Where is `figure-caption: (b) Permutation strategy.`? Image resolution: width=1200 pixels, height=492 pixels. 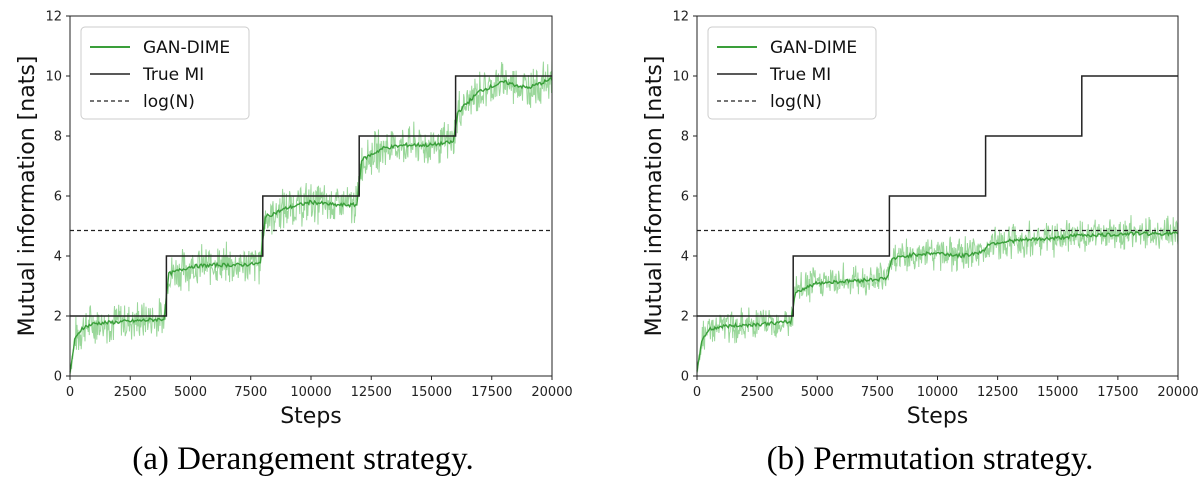
figure-caption: (b) Permutation strategy. is located at coordinates (930, 459).